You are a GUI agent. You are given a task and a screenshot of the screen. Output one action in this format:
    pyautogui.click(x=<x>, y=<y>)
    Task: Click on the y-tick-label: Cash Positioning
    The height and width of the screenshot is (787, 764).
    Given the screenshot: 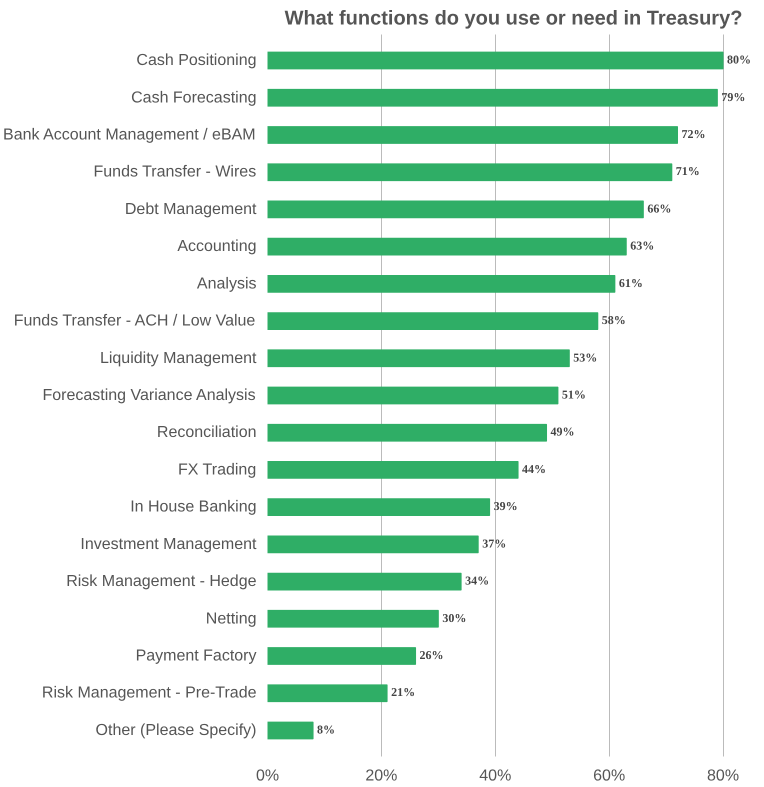 What is the action you would take?
    pyautogui.click(x=196, y=61)
    